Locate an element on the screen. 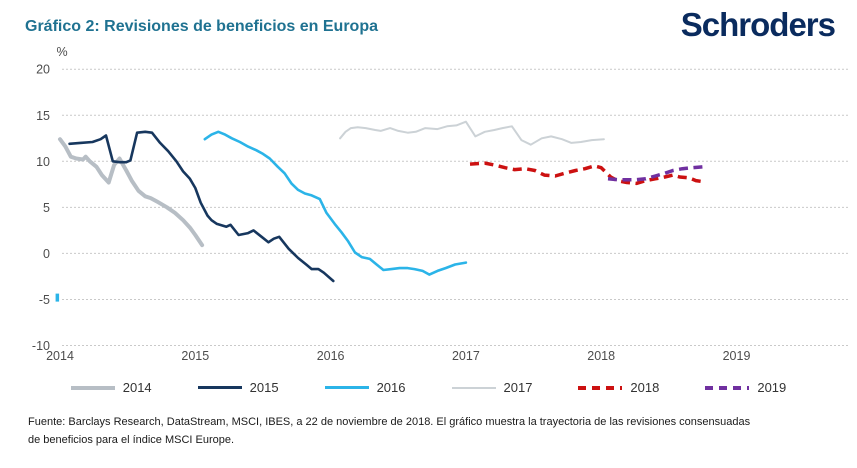 The height and width of the screenshot is (468, 857). legend-swatch-2016 is located at coordinates (346, 387).